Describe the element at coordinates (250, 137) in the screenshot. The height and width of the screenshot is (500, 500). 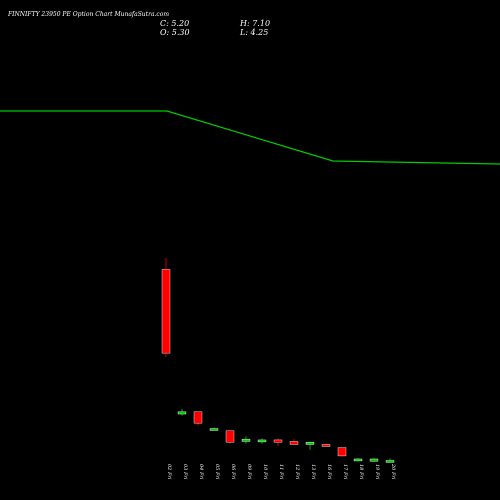
I see `overlay-line` at that location.